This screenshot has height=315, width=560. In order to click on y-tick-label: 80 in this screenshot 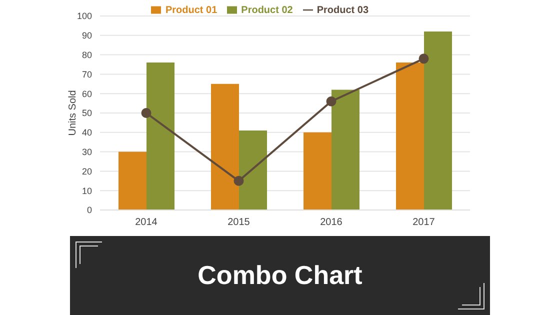, I will do `click(87, 55)`.